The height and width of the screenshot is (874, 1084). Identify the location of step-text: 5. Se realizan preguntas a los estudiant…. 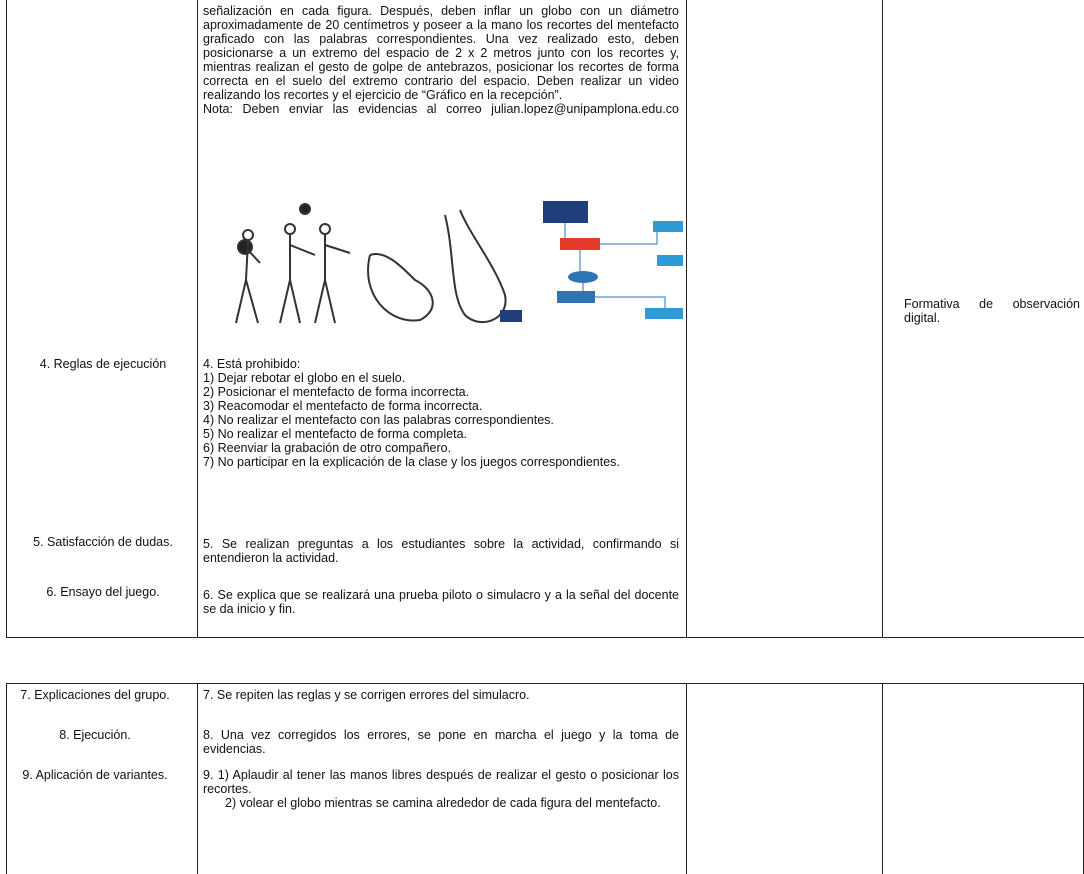
(441, 551).